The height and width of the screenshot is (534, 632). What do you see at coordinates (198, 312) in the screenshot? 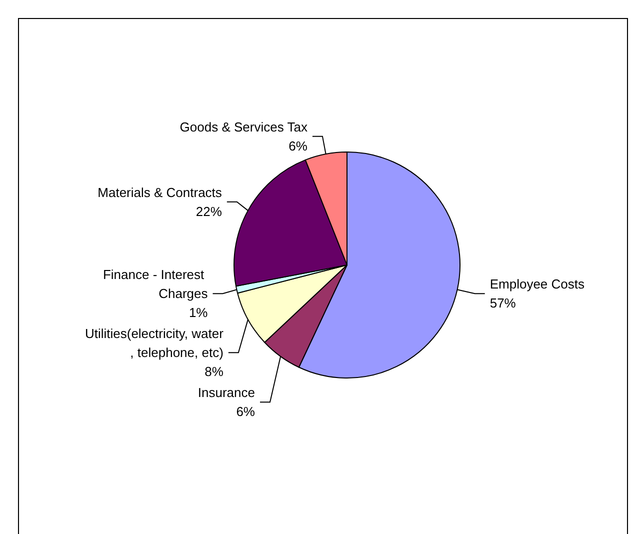
I see `data-label: 1%` at bounding box center [198, 312].